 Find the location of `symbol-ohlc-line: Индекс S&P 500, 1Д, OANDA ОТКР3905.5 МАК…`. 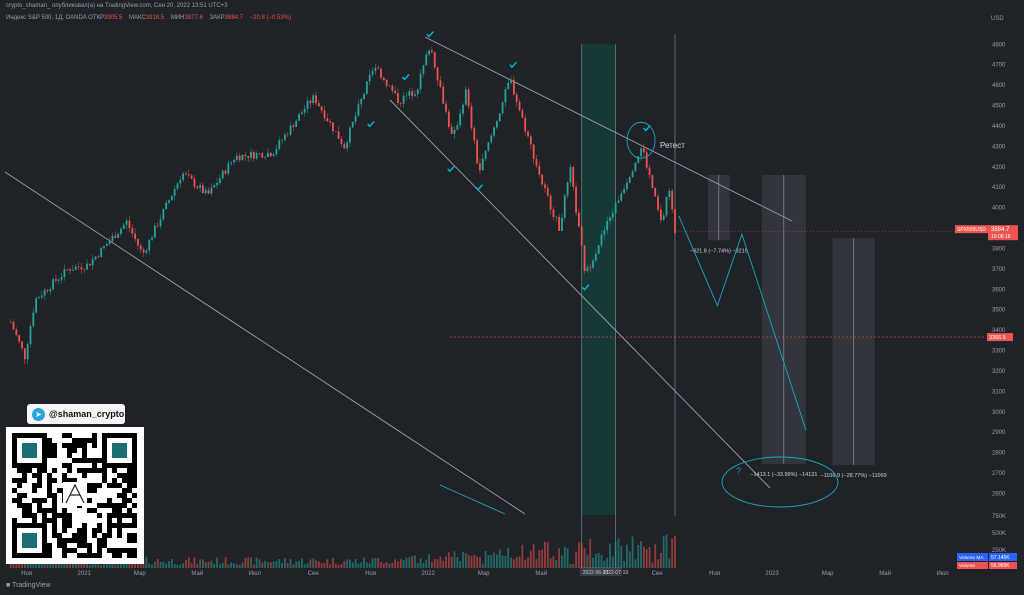

symbol-ohlc-line: Индекс S&P 500, 1Д, OANDA ОТКР3905.5 МАК… is located at coordinates (151, 18).